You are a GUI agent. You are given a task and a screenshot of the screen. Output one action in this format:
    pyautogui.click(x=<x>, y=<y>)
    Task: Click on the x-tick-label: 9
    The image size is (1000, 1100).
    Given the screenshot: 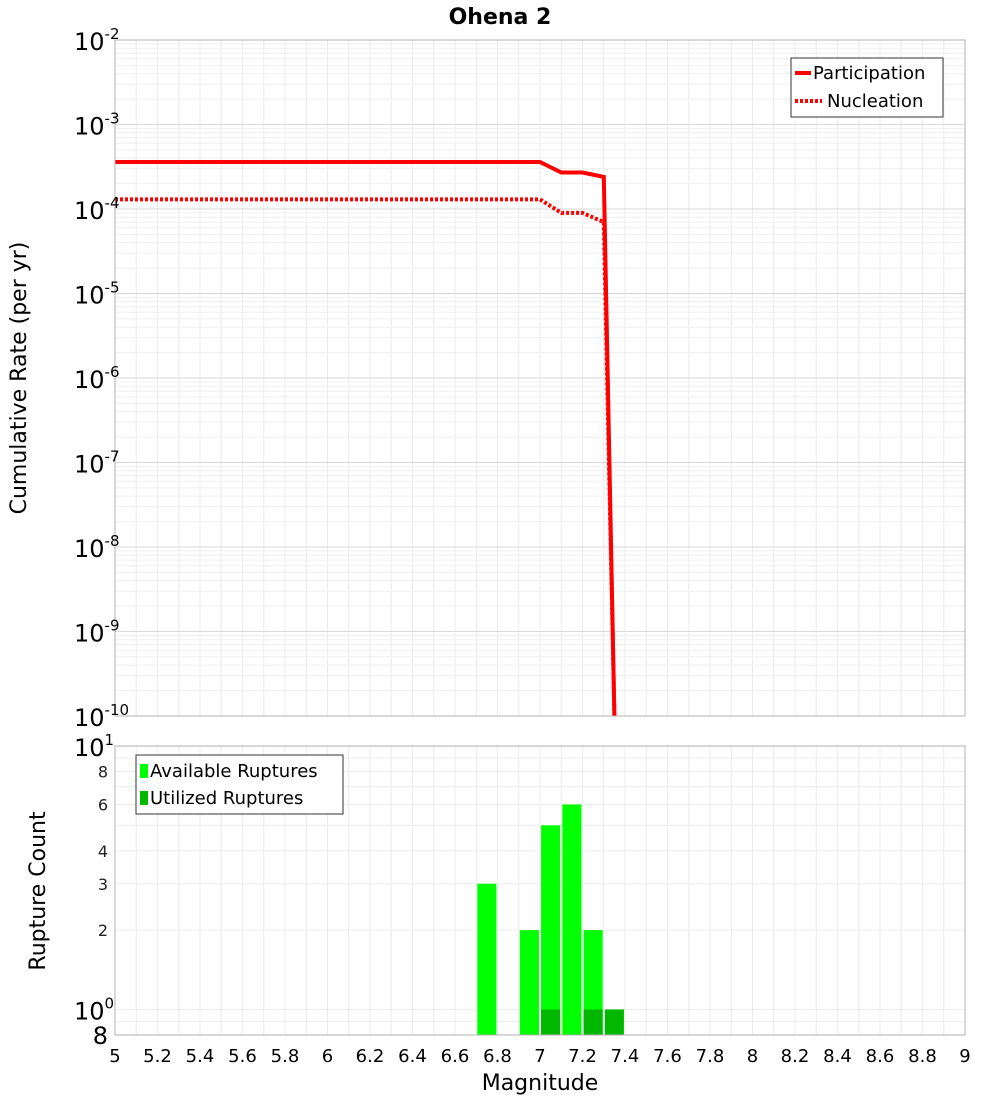 What is the action you would take?
    pyautogui.click(x=964, y=1056)
    